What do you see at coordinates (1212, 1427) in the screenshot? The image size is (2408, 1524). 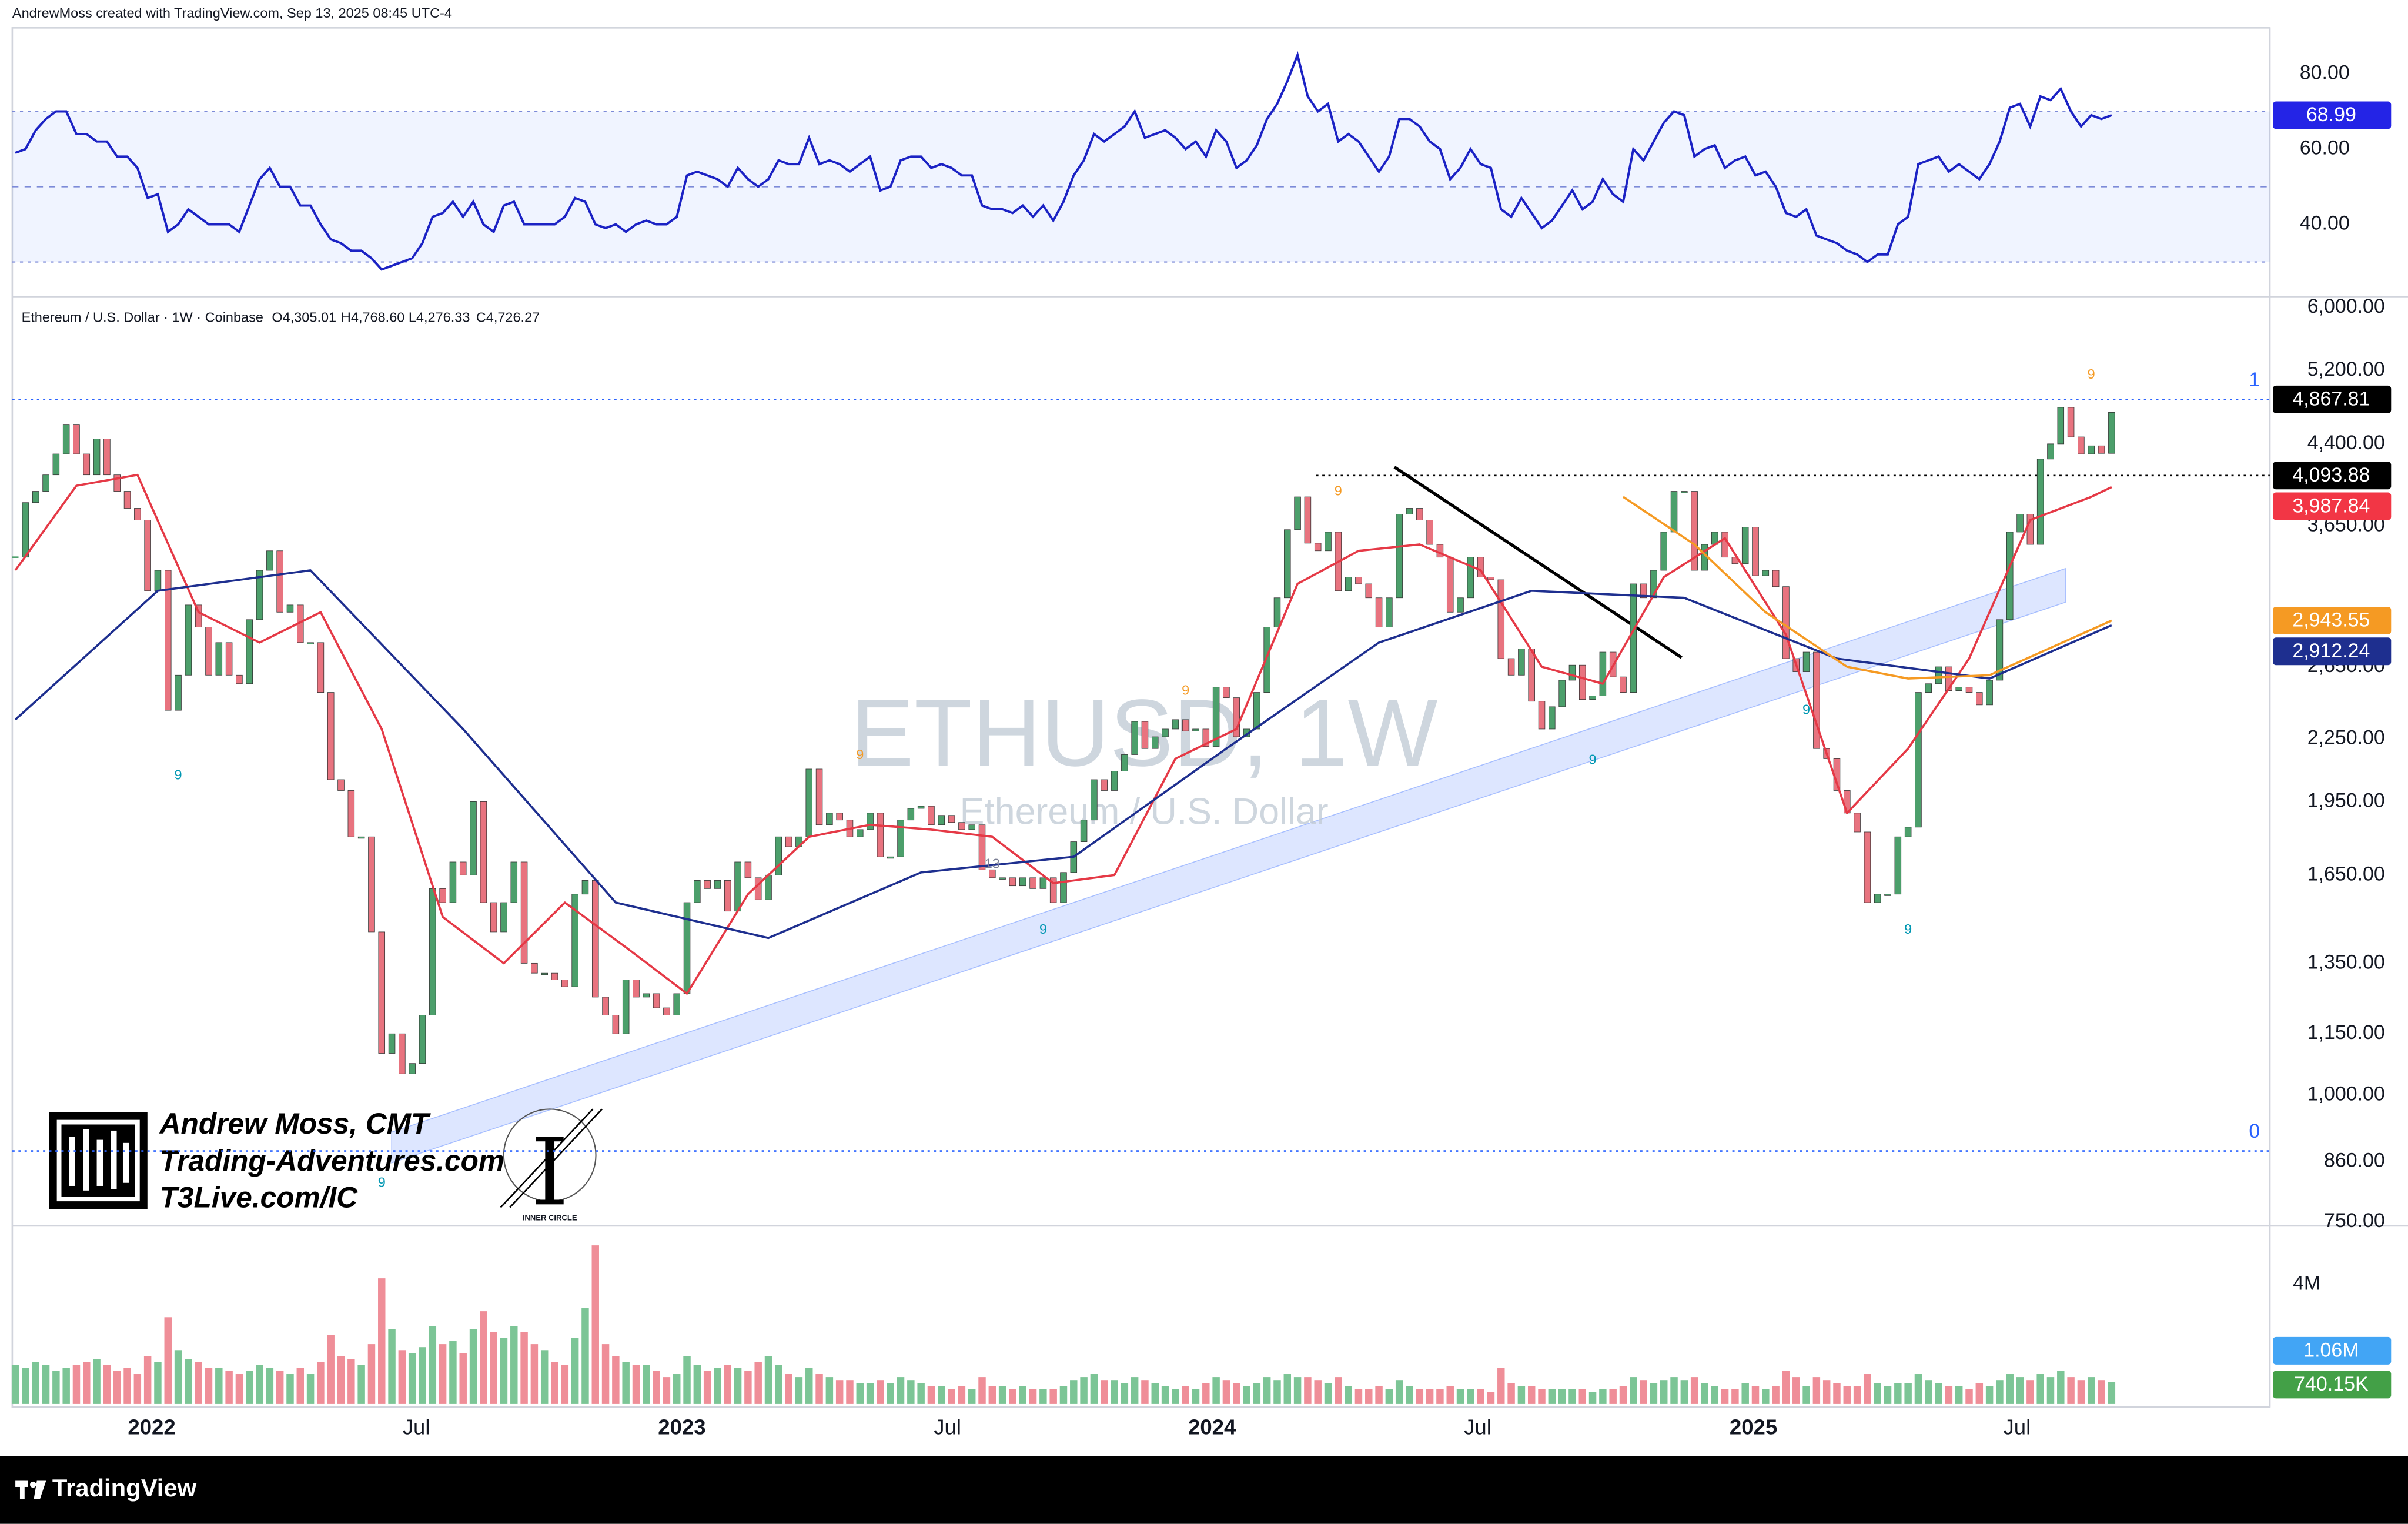 I see `x-tick-label: 2024` at bounding box center [1212, 1427].